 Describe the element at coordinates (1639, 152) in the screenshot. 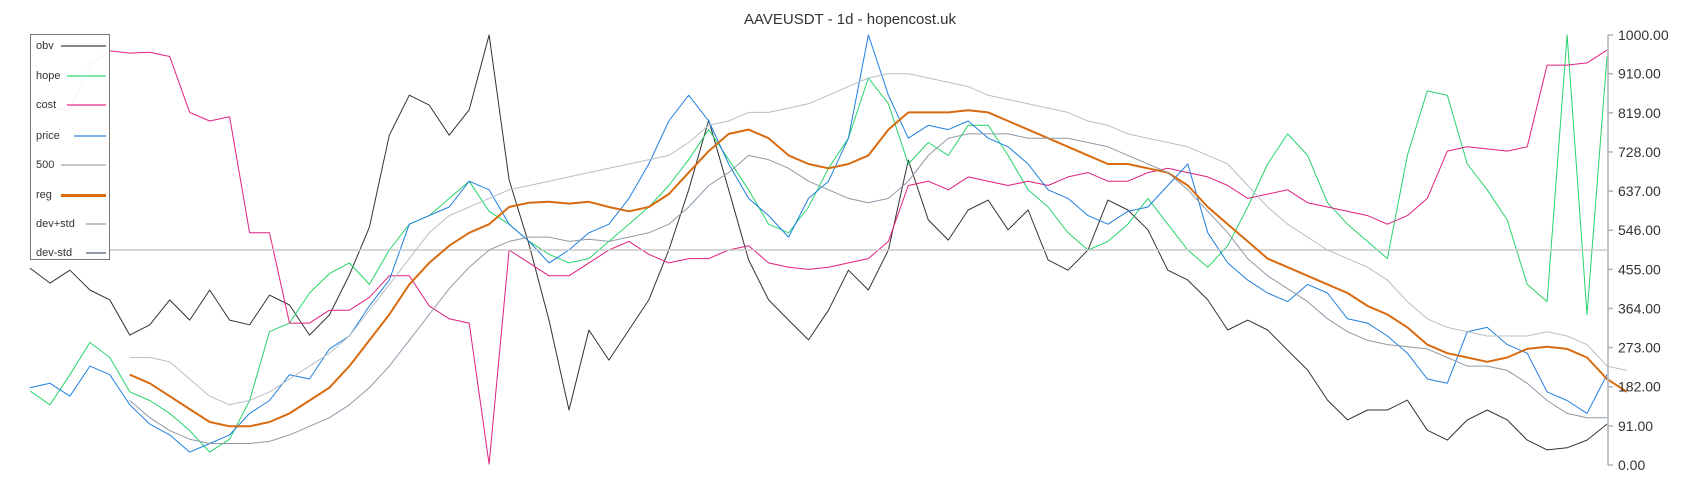

I see `y-tick-label: 728.00` at that location.